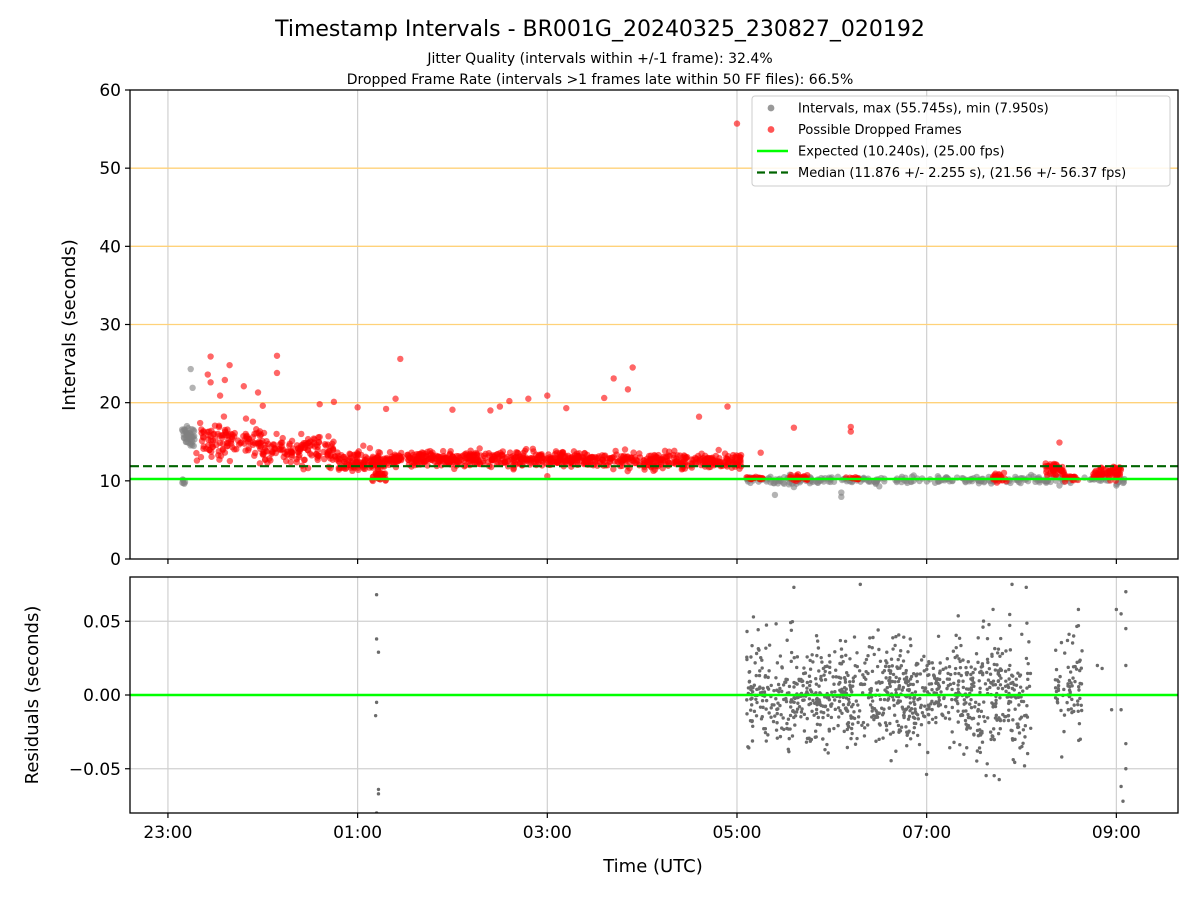  Describe the element at coordinates (110, 91) in the screenshot. I see `top-y-tick-label: 60` at that location.